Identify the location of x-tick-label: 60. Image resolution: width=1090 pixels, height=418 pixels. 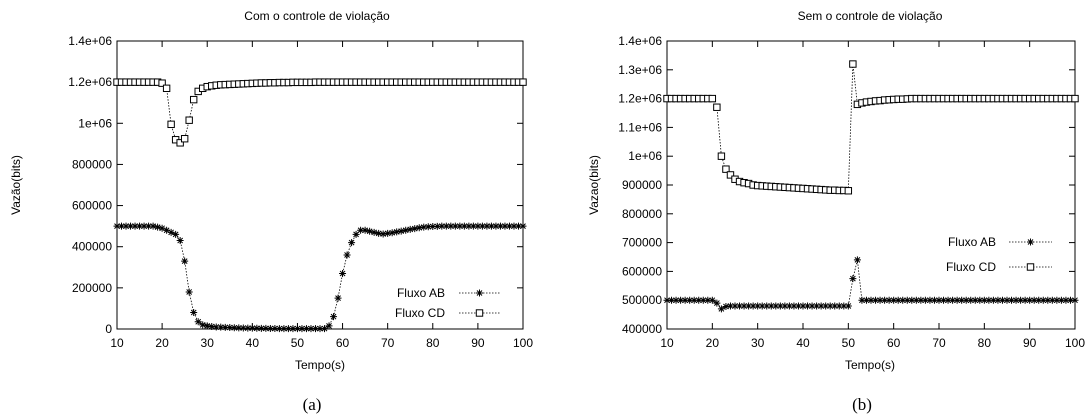
(894, 343).